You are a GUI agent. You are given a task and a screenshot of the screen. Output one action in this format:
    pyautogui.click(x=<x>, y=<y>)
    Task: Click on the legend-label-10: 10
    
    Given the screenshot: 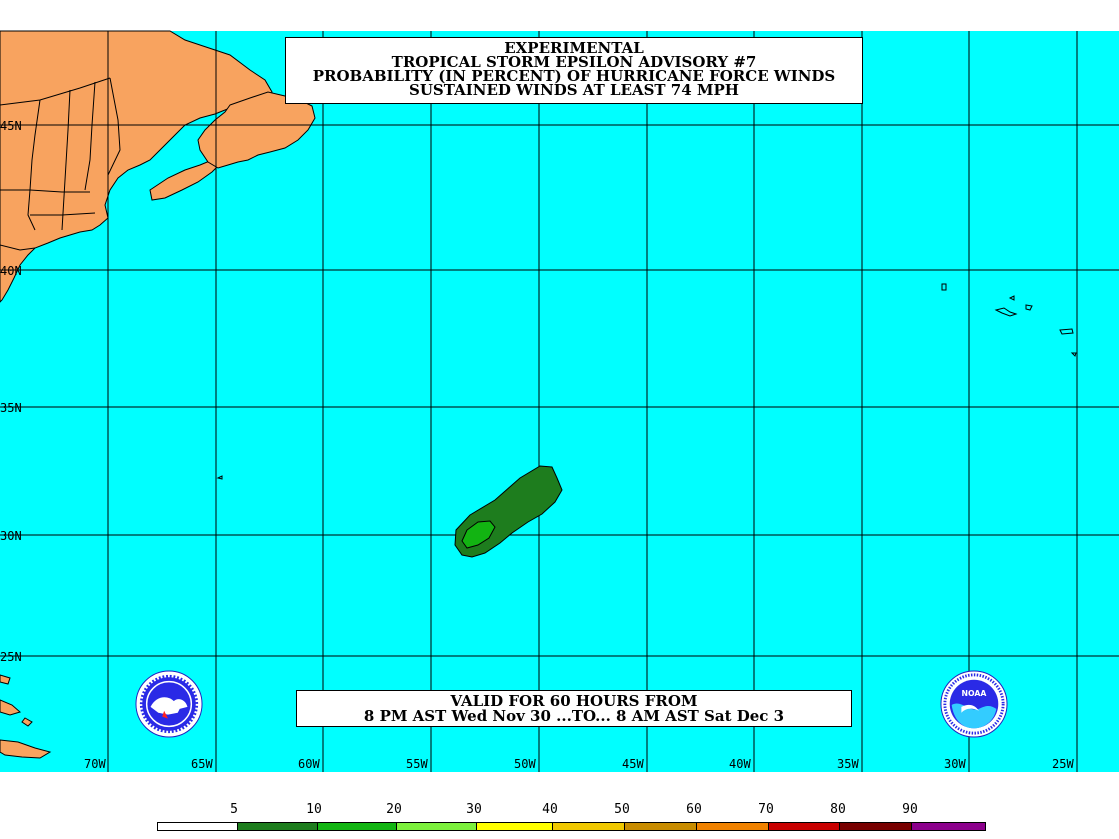 What is the action you would take?
    pyautogui.click(x=314, y=809)
    